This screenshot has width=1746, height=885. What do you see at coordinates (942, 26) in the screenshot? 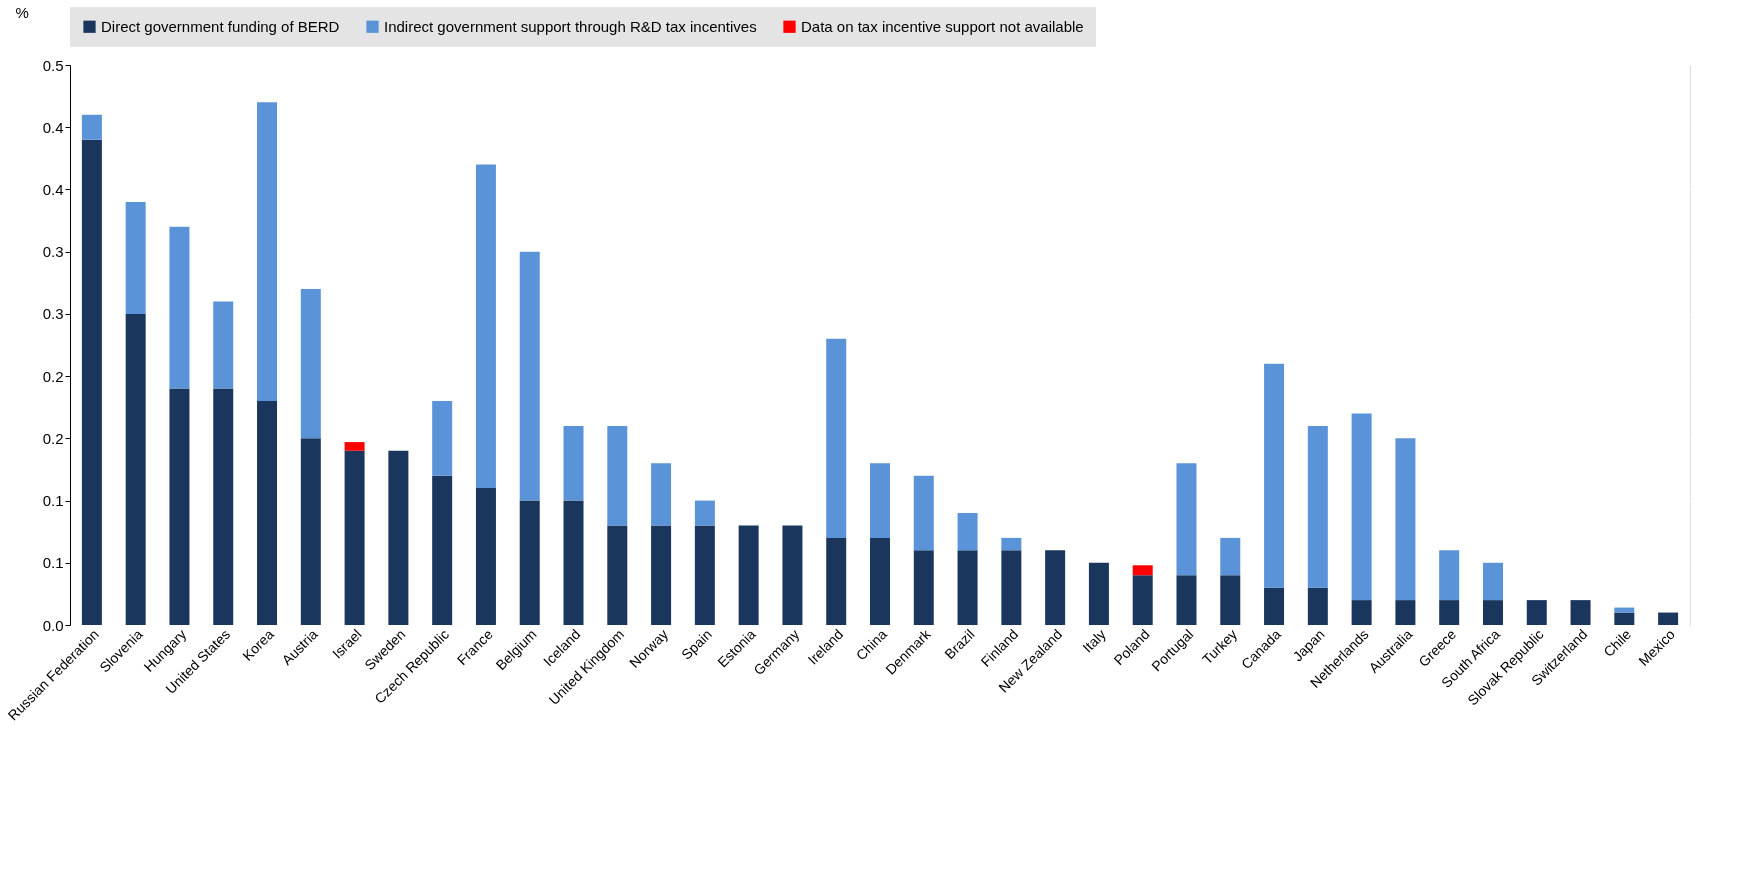
I see `legend-label: Data on tax incentive support not available` at bounding box center [942, 26].